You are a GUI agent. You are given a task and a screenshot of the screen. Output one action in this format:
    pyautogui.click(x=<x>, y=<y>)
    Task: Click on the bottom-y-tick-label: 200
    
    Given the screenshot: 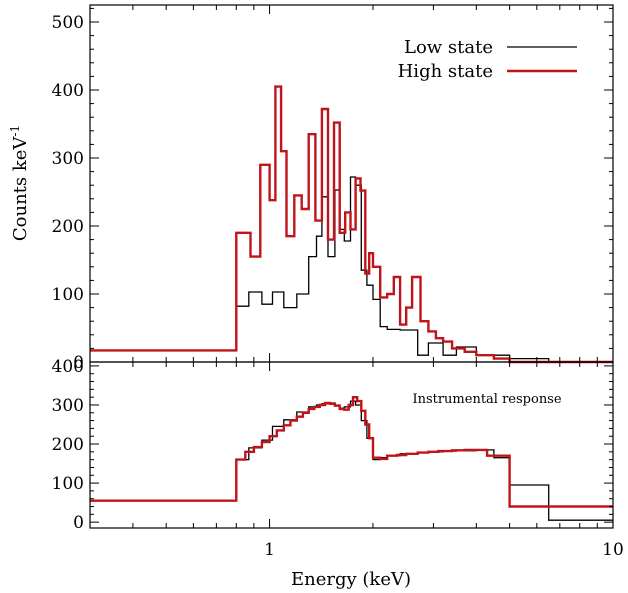 What is the action you would take?
    pyautogui.click(x=68, y=445)
    